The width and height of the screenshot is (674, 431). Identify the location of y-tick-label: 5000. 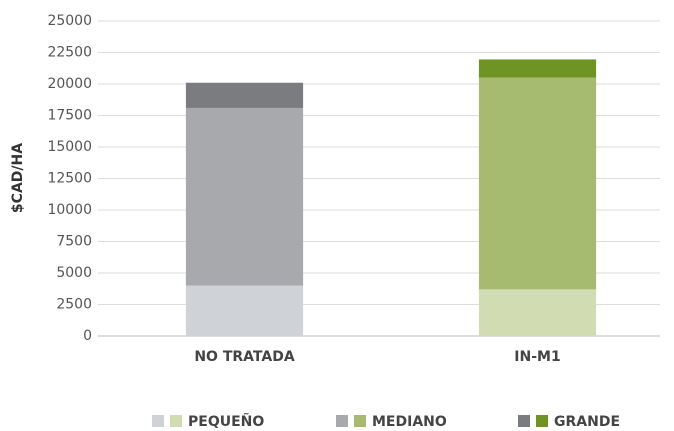
(74, 273).